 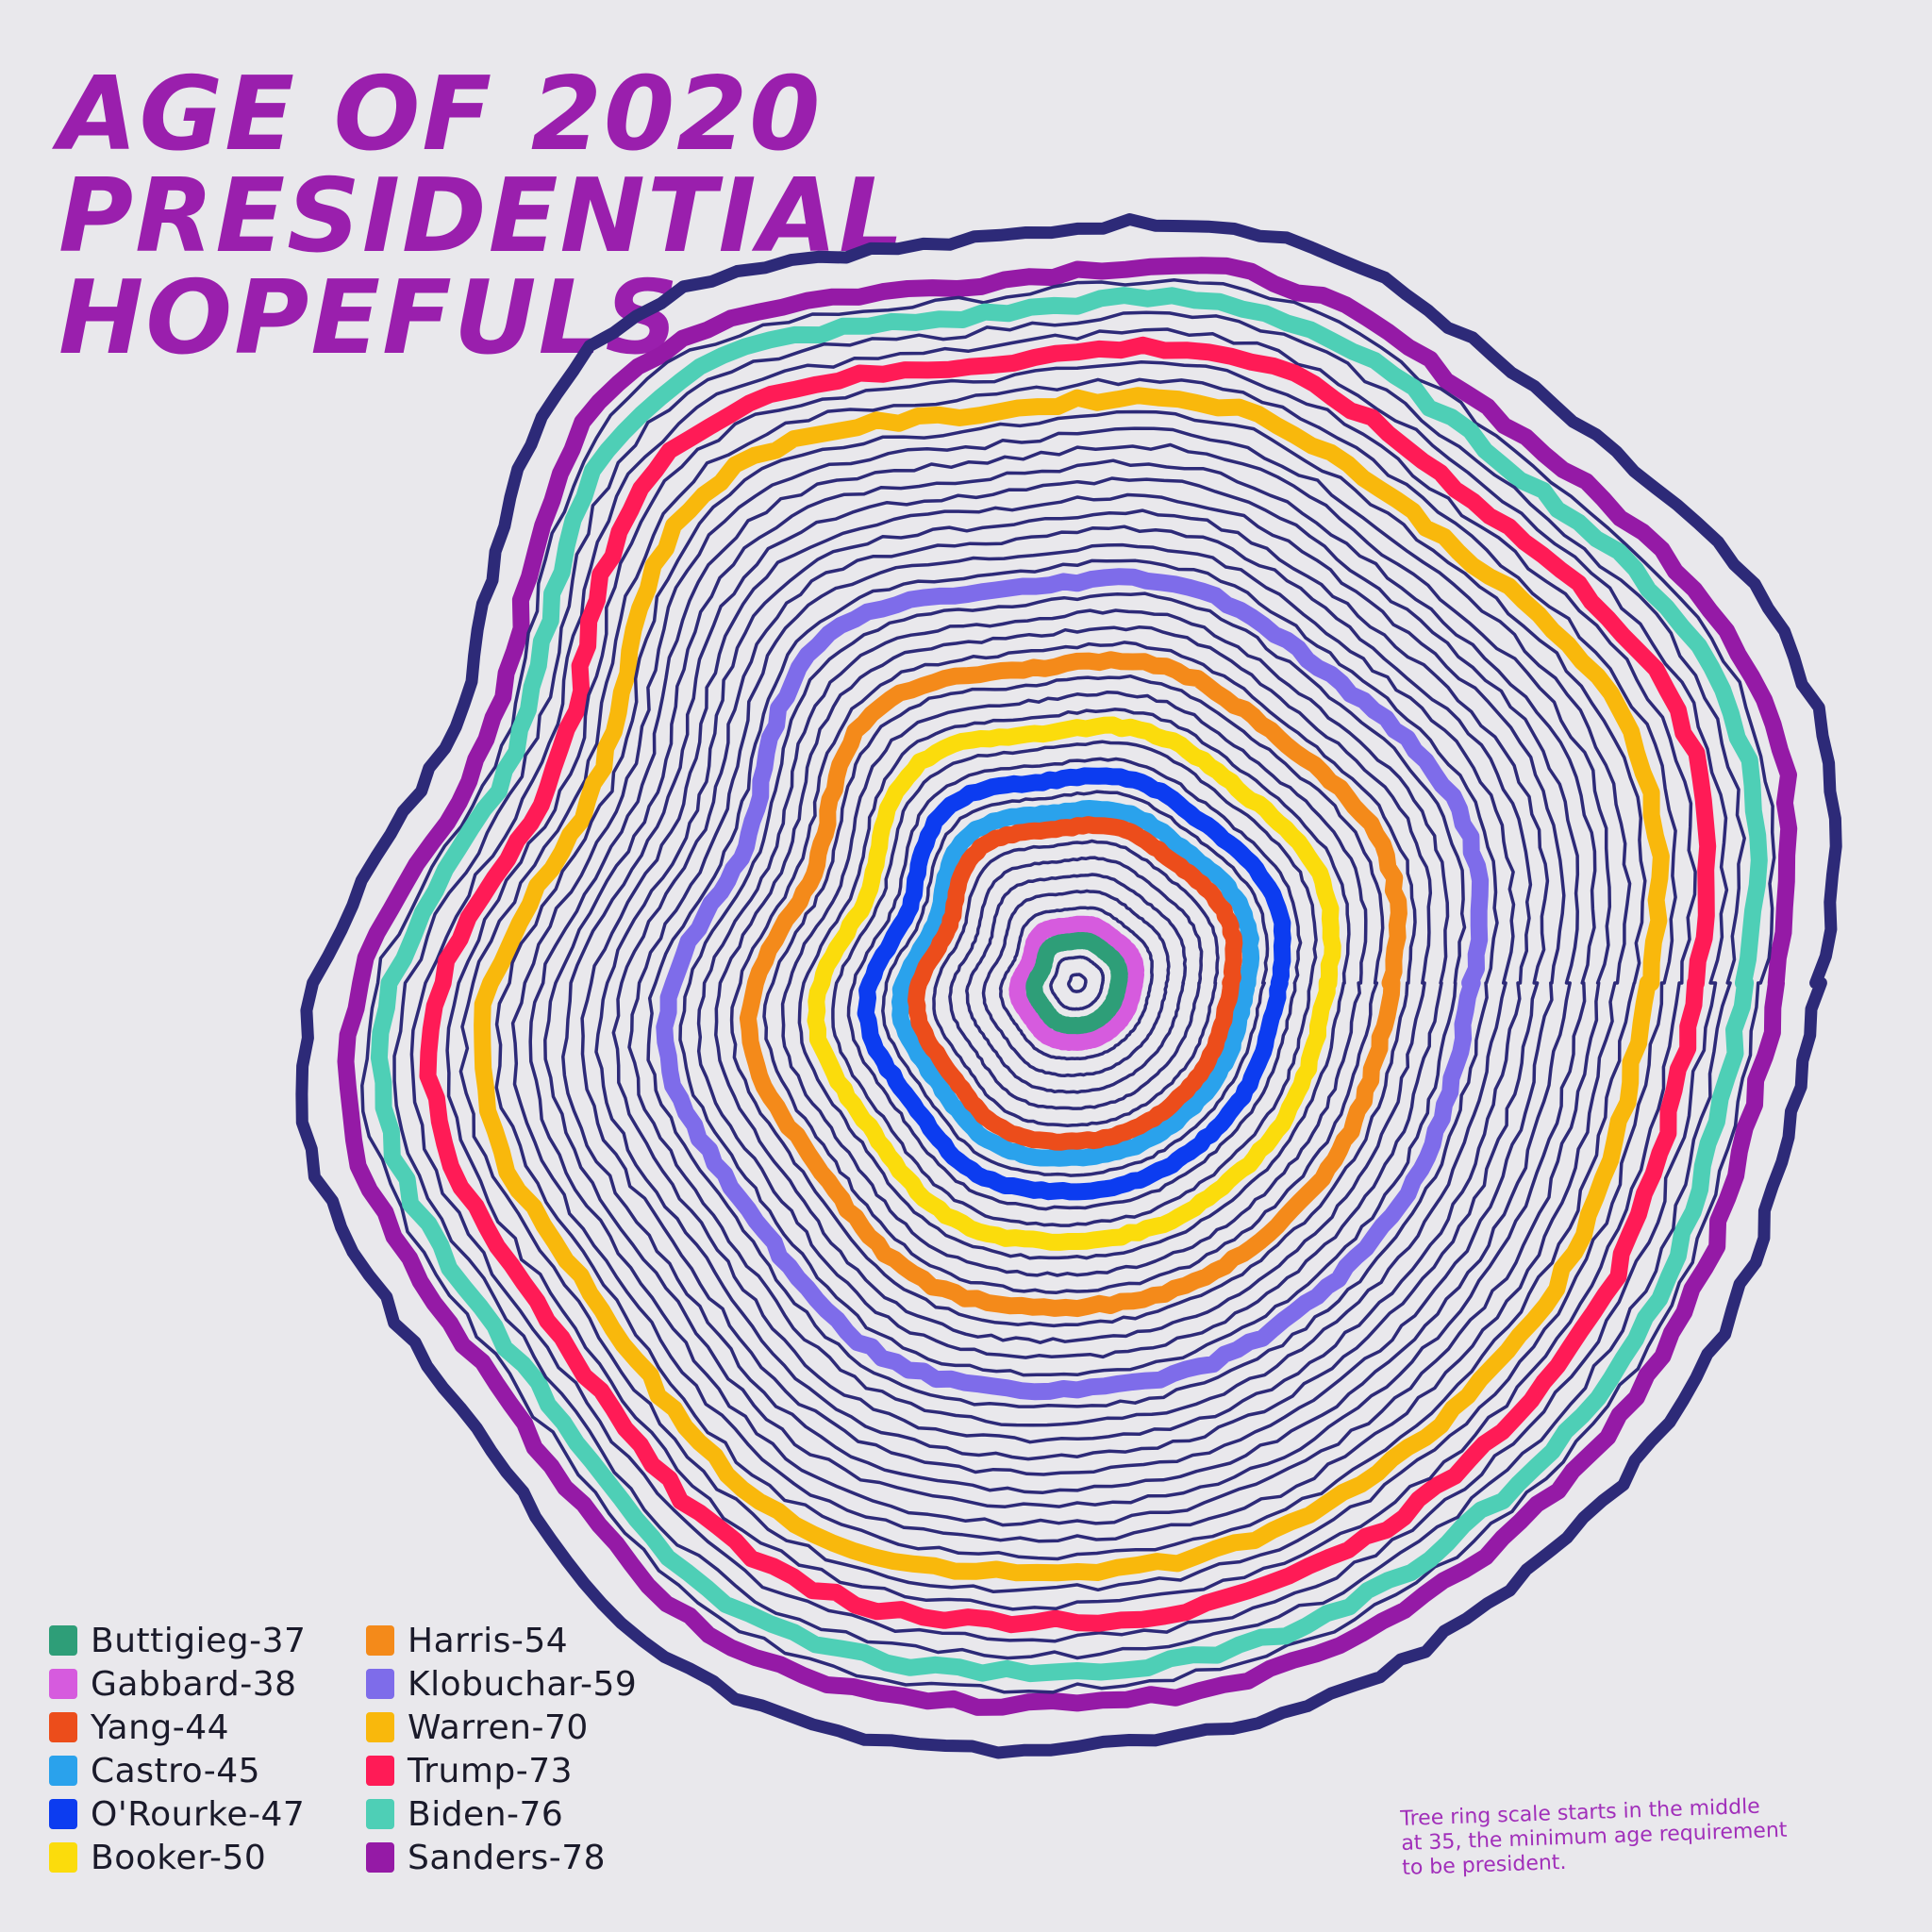 I want to click on legend-item-sanders: Sanders-78, so click(x=501, y=1858).